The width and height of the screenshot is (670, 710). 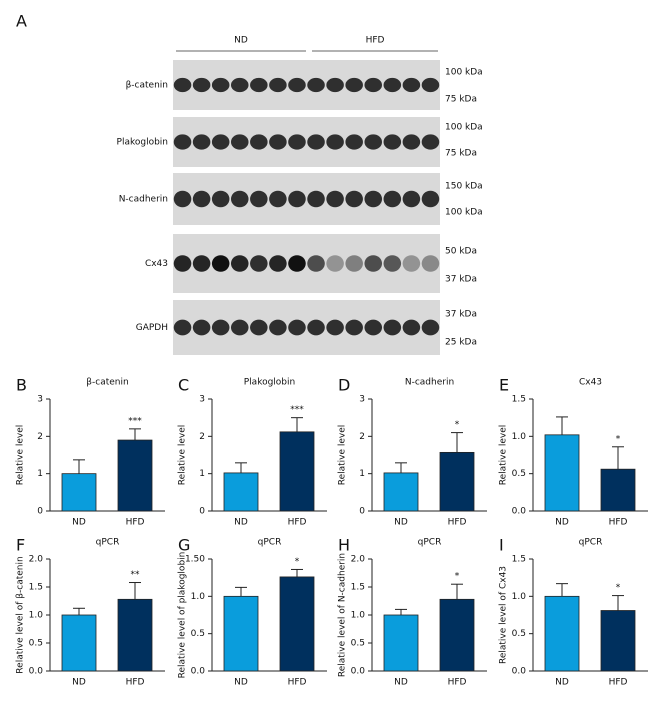 I want to click on y-axis-label: Relative level of plakoglobin, so click(x=183, y=615).